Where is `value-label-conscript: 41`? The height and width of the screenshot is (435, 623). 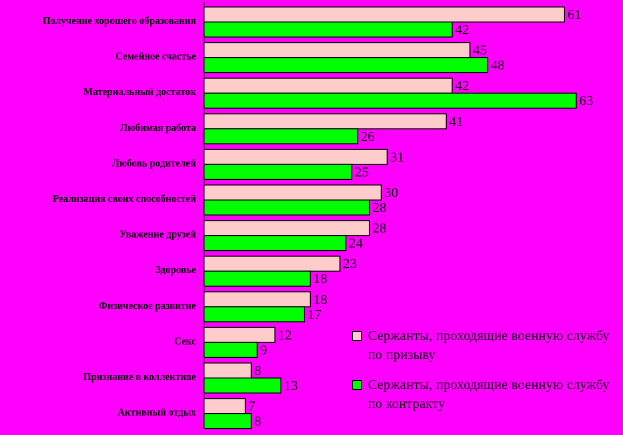
value-label-conscript: 41 is located at coordinates (456, 122).